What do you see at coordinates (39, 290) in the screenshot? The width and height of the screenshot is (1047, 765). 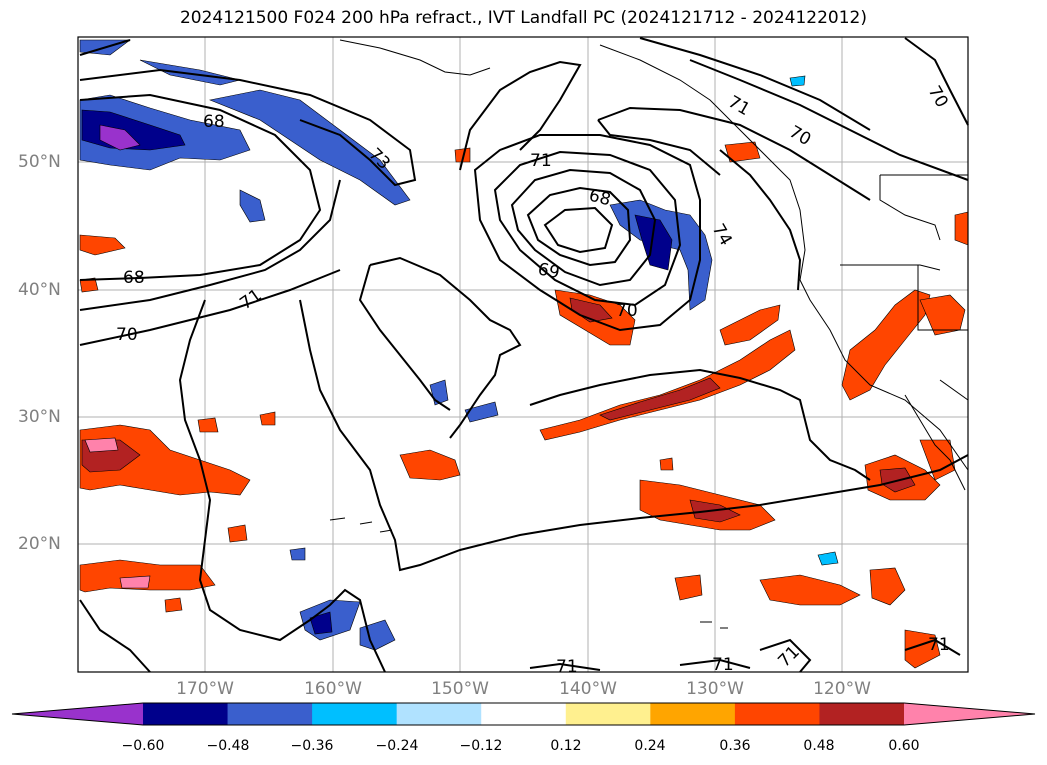 I see `lat-label-40n: 40°N` at bounding box center [39, 290].